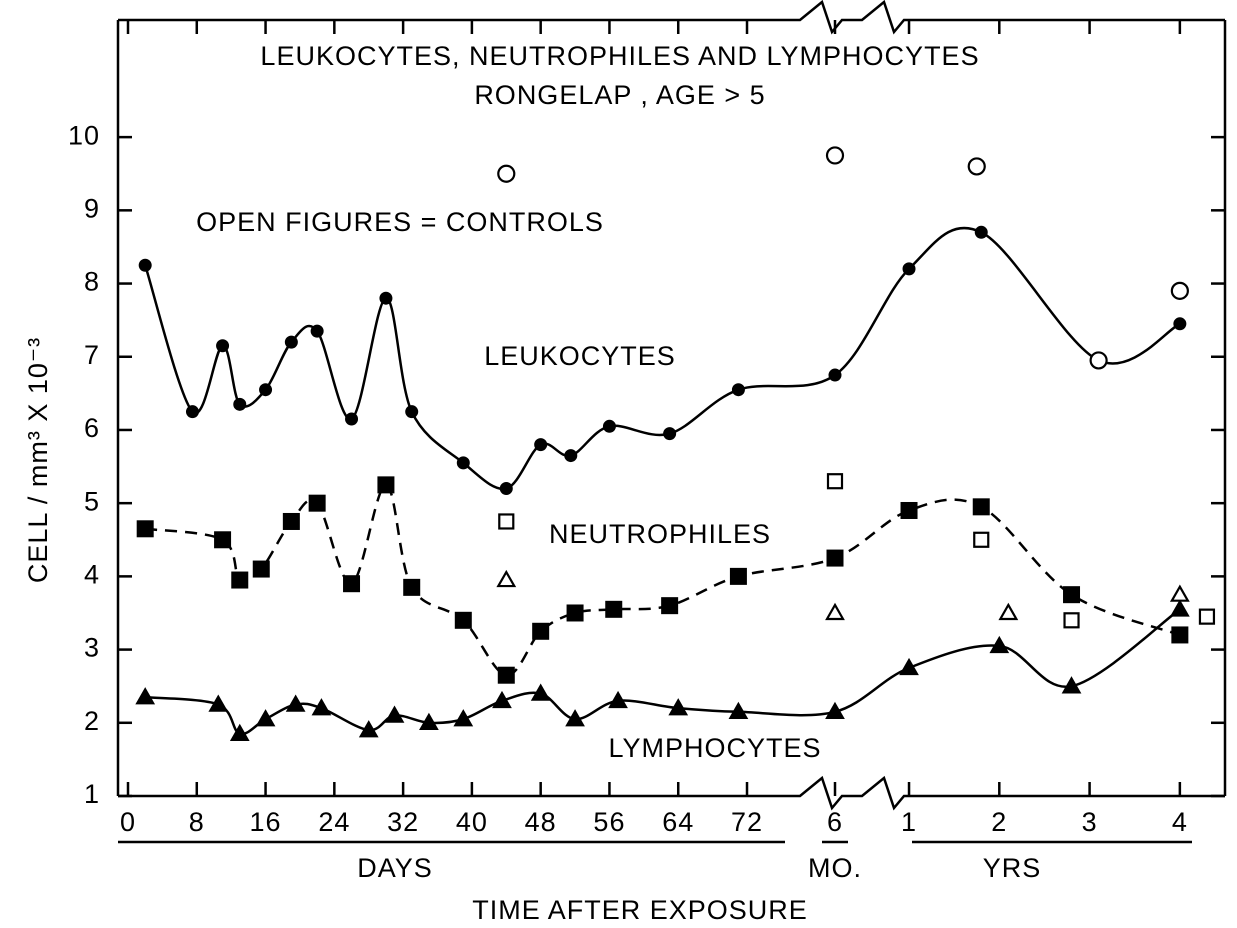 Image resolution: width=1237 pixels, height=928 pixels. What do you see at coordinates (38, 460) in the screenshot?
I see `y-axis-label: CELL / mm³ X 10⁻³` at bounding box center [38, 460].